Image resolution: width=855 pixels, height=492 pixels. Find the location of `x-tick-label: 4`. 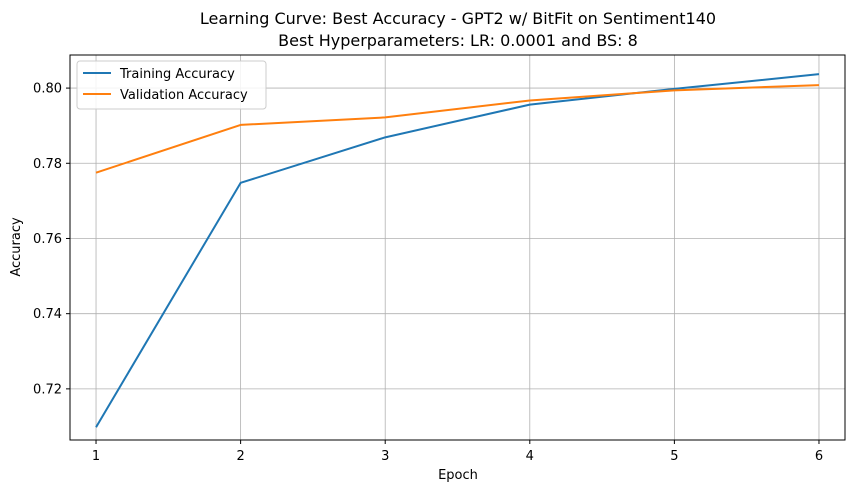

x-tick-label: 4 is located at coordinates (530, 456).